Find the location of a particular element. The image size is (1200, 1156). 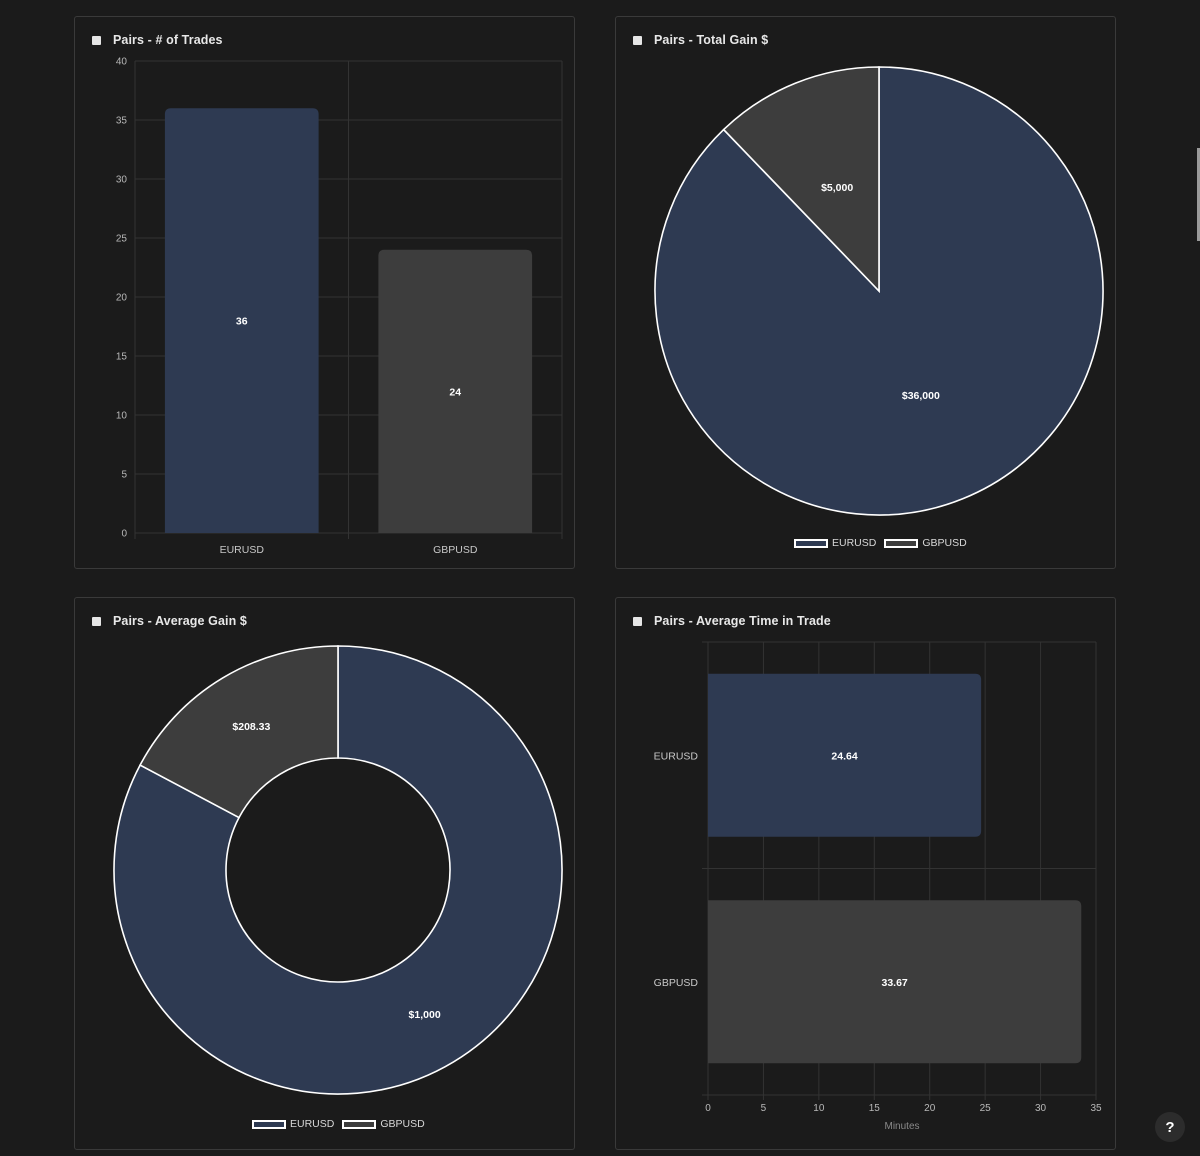

x-tick-label: 30 is located at coordinates (1041, 1108).